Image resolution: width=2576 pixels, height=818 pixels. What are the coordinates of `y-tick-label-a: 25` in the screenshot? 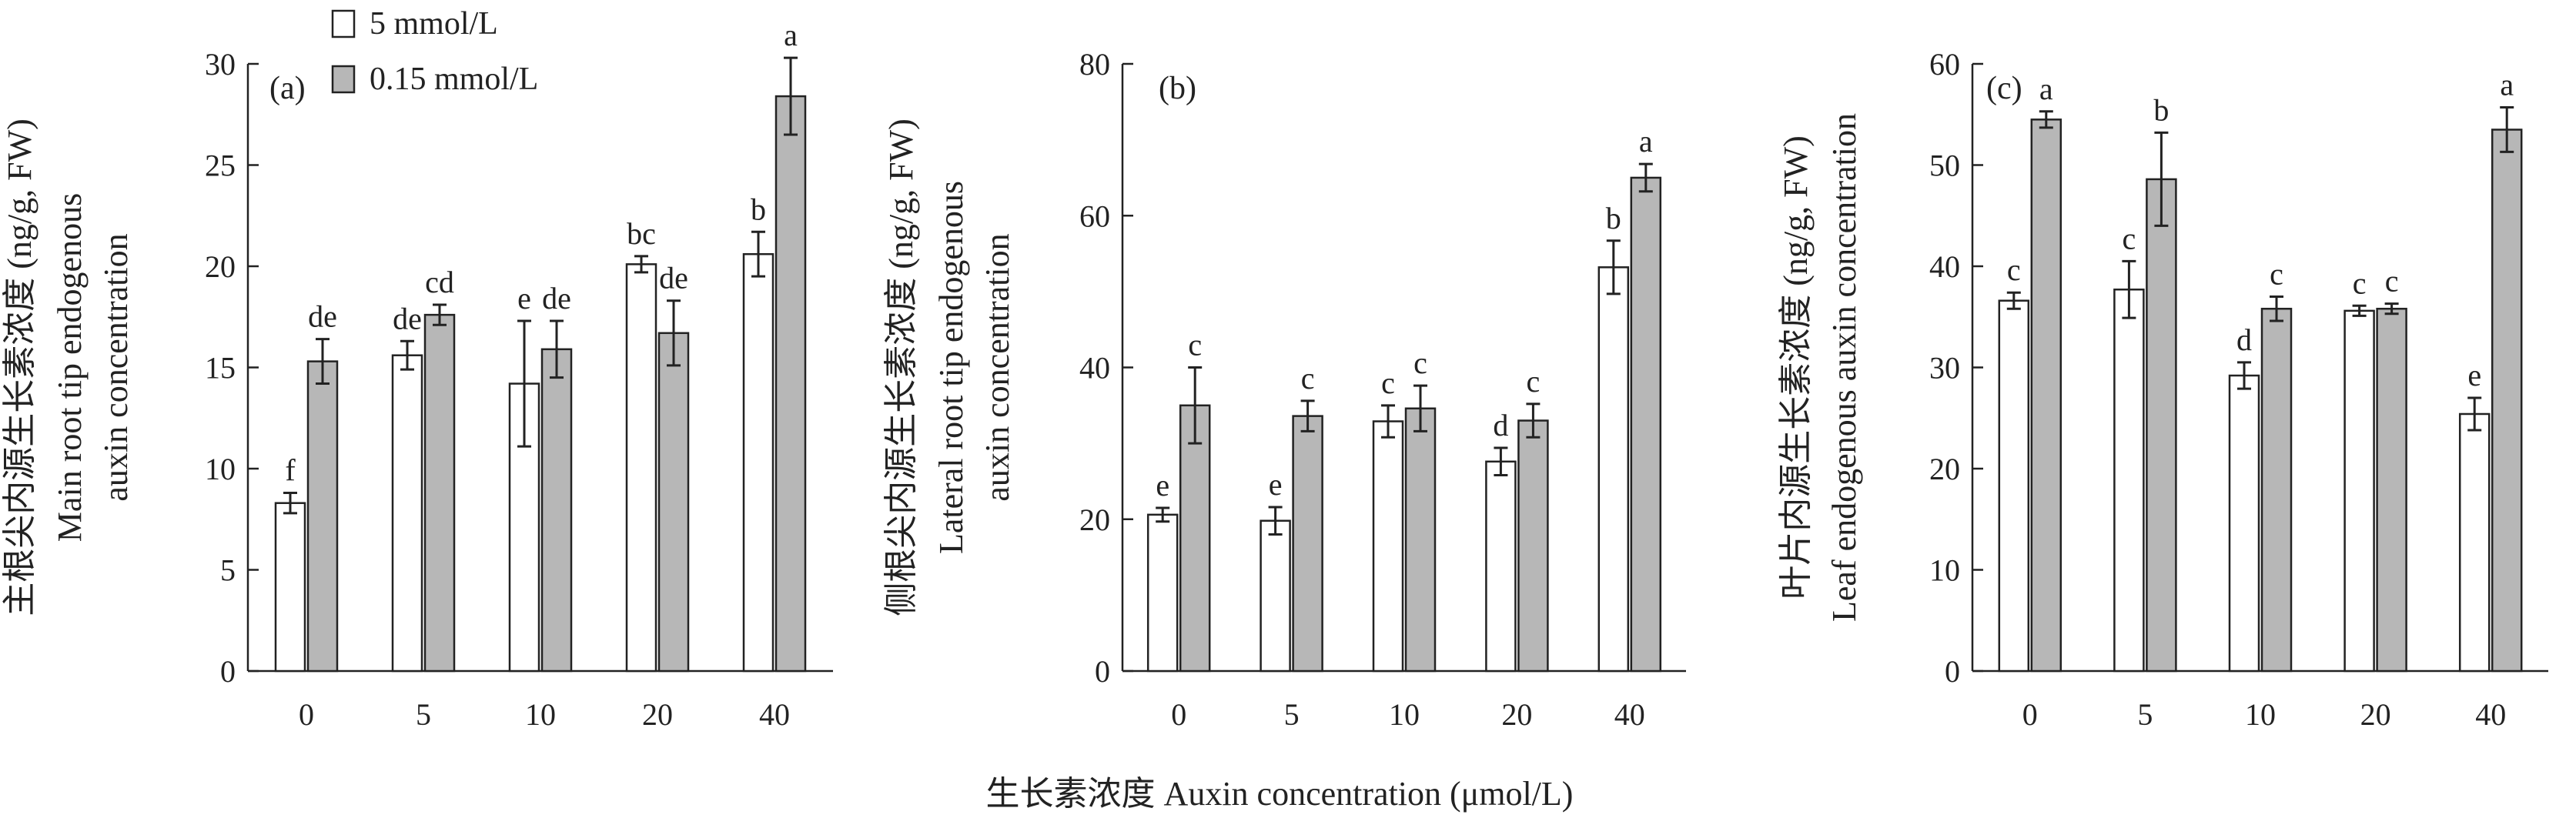 It's located at (221, 166).